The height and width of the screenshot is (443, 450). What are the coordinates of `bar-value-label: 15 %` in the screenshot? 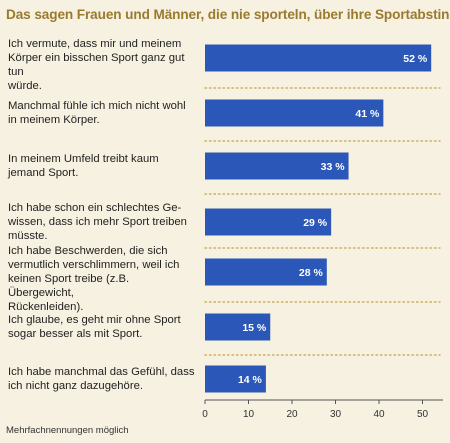 It's located at (254, 328).